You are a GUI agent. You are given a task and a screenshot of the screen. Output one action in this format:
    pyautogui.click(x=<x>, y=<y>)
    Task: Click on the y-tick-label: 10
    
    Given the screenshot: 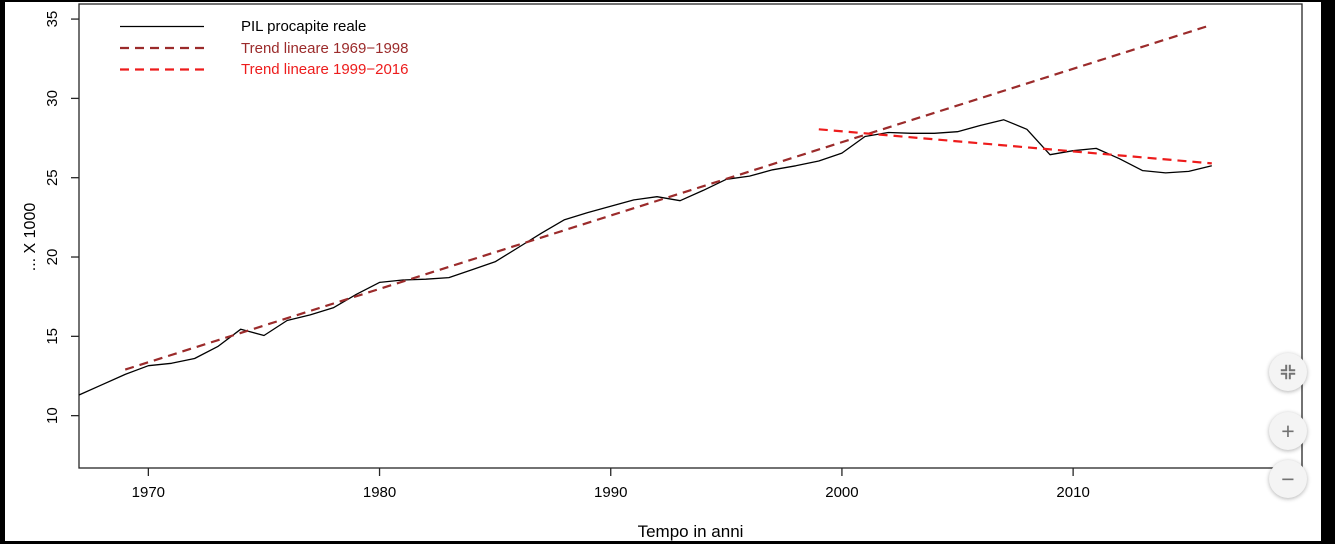 What is the action you would take?
    pyautogui.click(x=52, y=415)
    